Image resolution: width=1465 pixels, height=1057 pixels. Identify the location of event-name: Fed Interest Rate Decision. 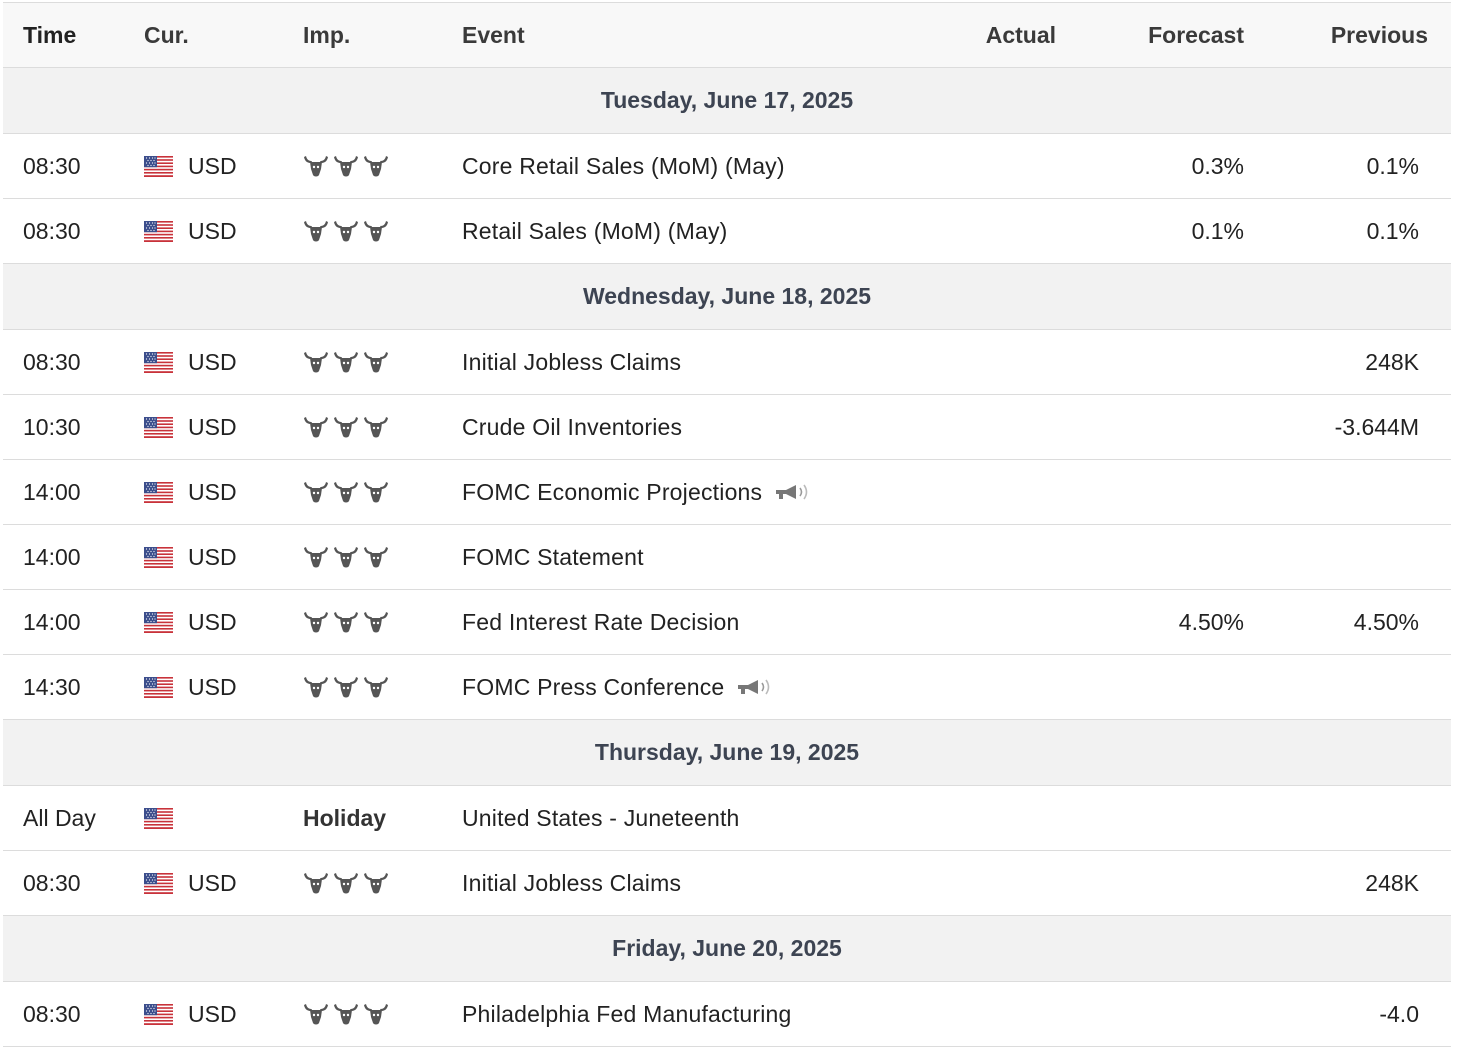
(601, 621).